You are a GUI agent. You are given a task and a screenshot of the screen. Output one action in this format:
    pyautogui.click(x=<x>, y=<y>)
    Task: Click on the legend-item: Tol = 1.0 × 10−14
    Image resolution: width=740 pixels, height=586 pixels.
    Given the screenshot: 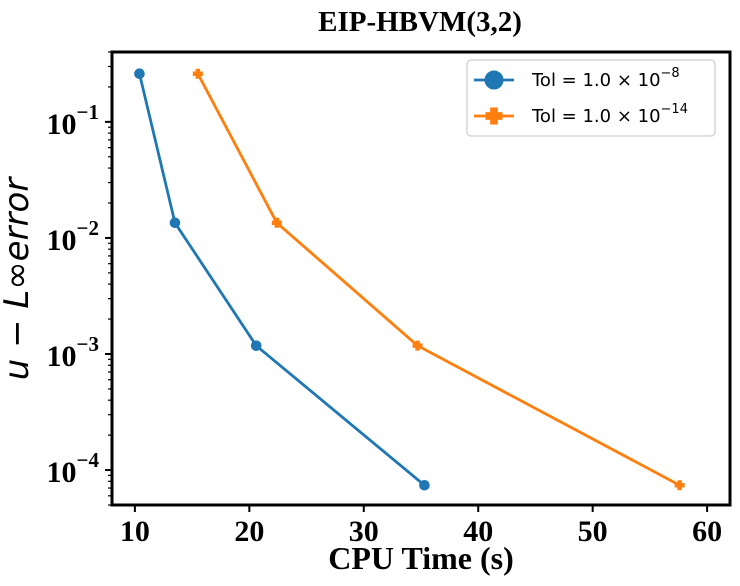 What is the action you would take?
    pyautogui.click(x=581, y=114)
    